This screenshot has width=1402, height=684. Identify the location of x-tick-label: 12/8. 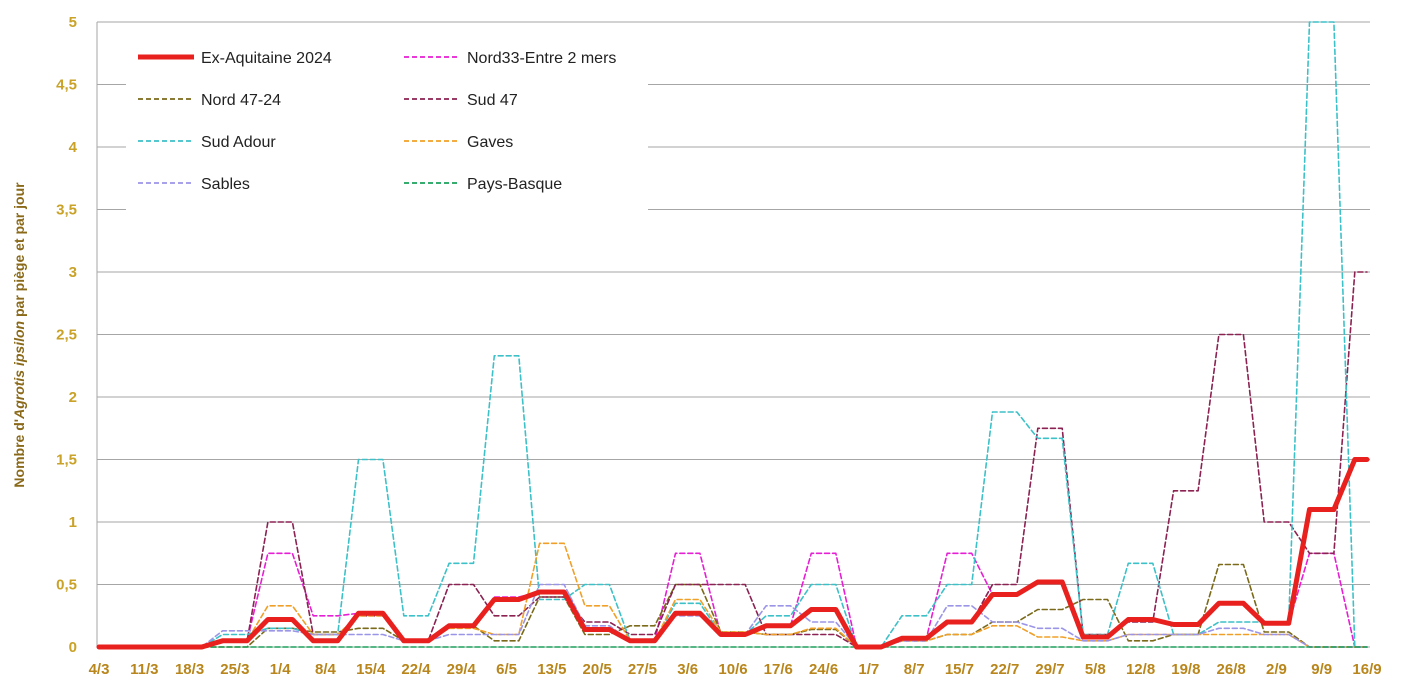
(1140, 669).